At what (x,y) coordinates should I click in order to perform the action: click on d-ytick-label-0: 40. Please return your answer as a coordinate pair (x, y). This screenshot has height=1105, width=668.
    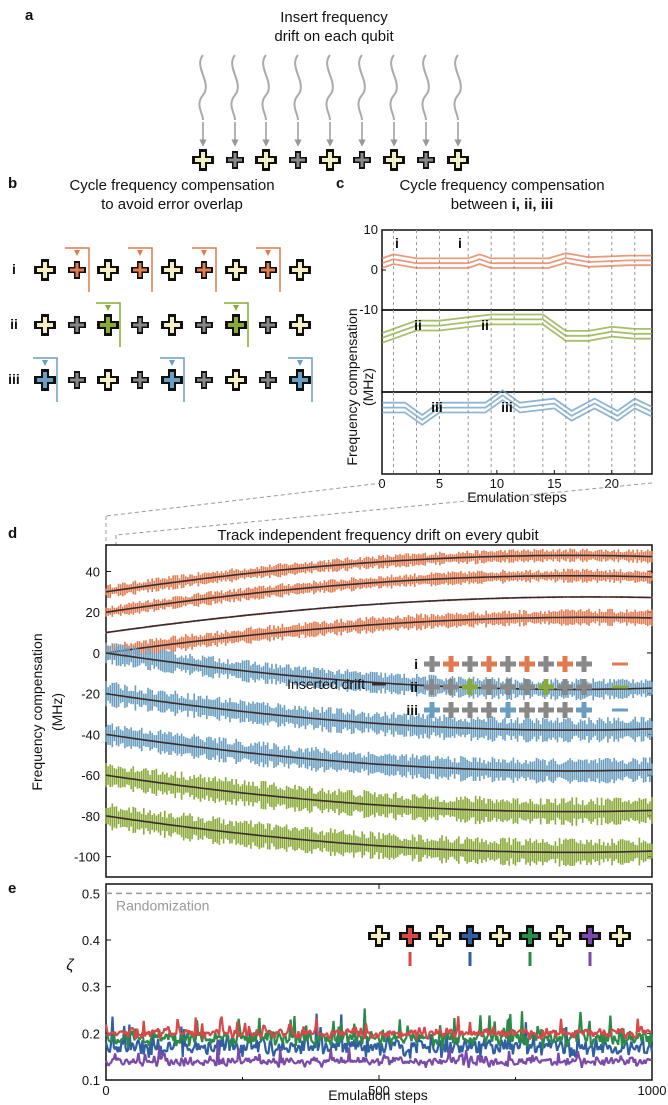
    Looking at the image, I should click on (93, 571).